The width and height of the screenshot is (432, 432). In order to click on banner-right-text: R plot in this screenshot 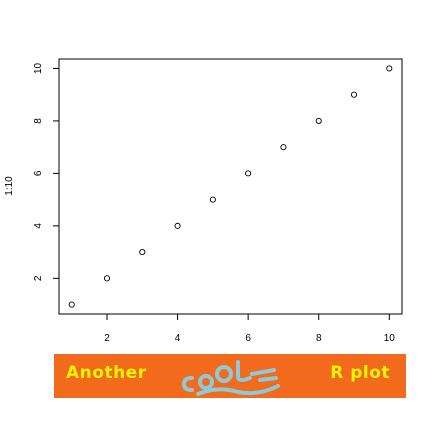, I will do `click(360, 373)`.